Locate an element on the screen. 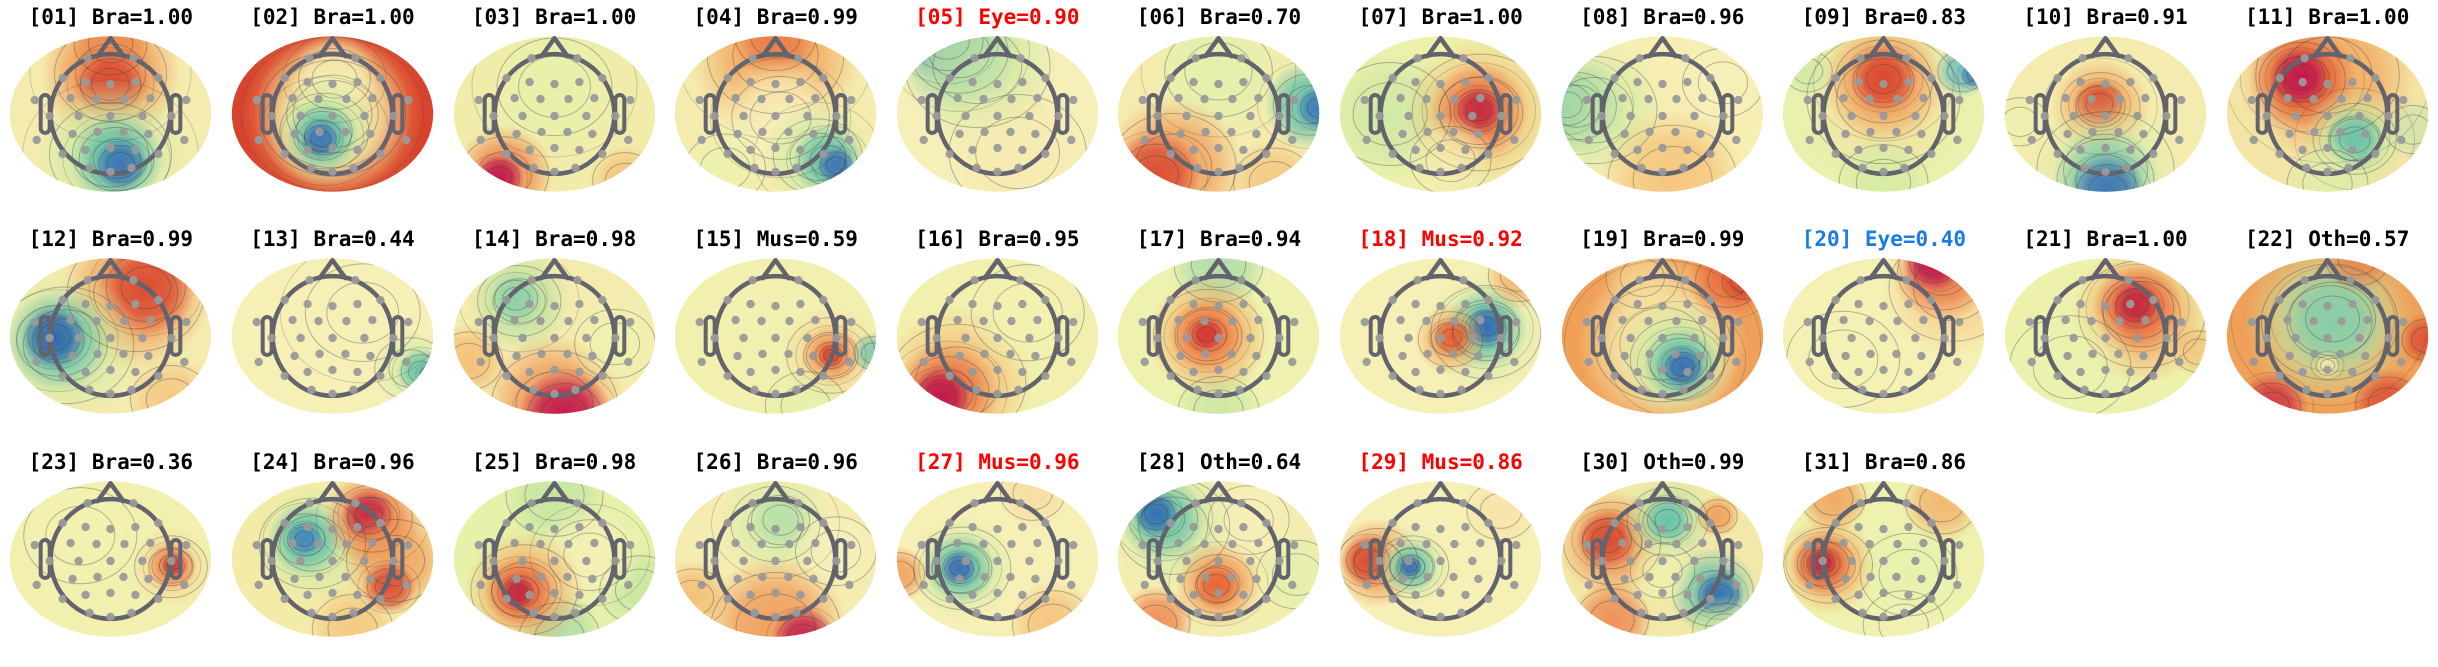 Image resolution: width=2438 pixels, height=667 pixels. component-title: [03] Bra=1.00 is located at coordinates (554, 17).